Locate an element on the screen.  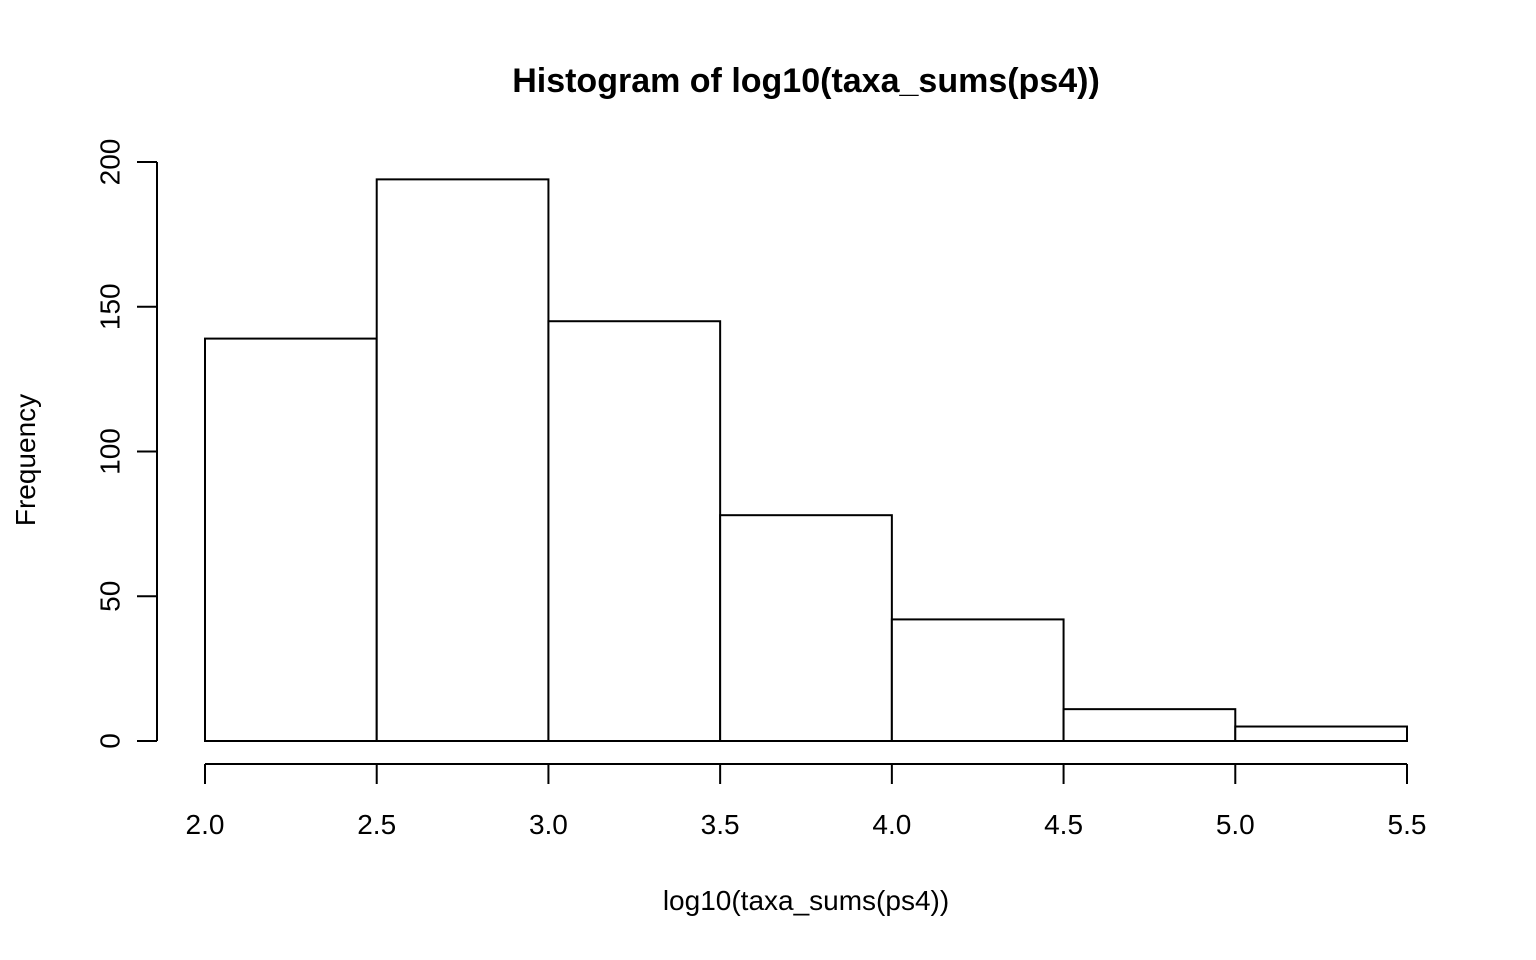
chart-title: Histogram of log10(taxa_sums(ps4)) is located at coordinates (806, 81).